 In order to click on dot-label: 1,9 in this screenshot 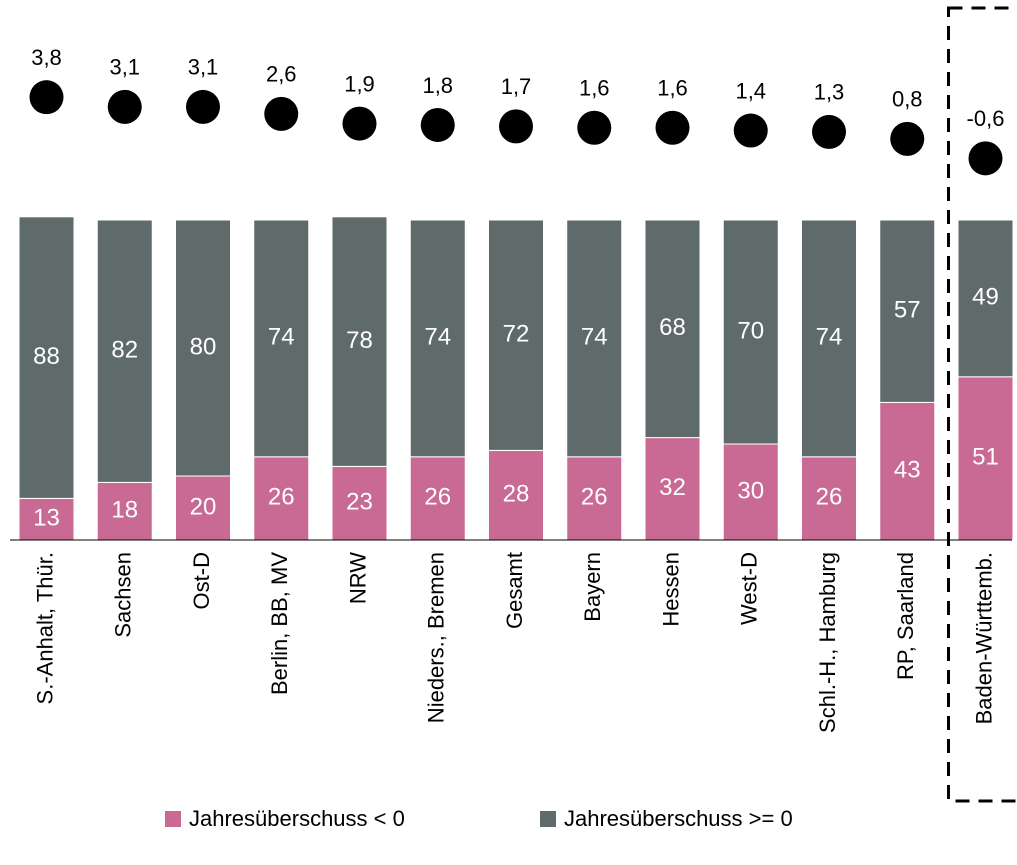, I will do `click(359, 83)`.